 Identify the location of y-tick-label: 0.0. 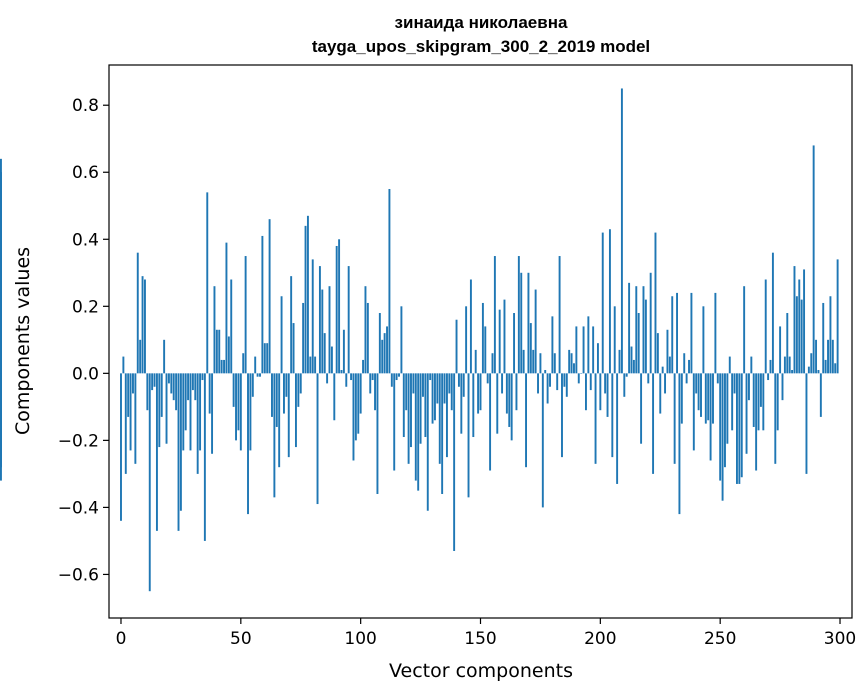
(85, 374).